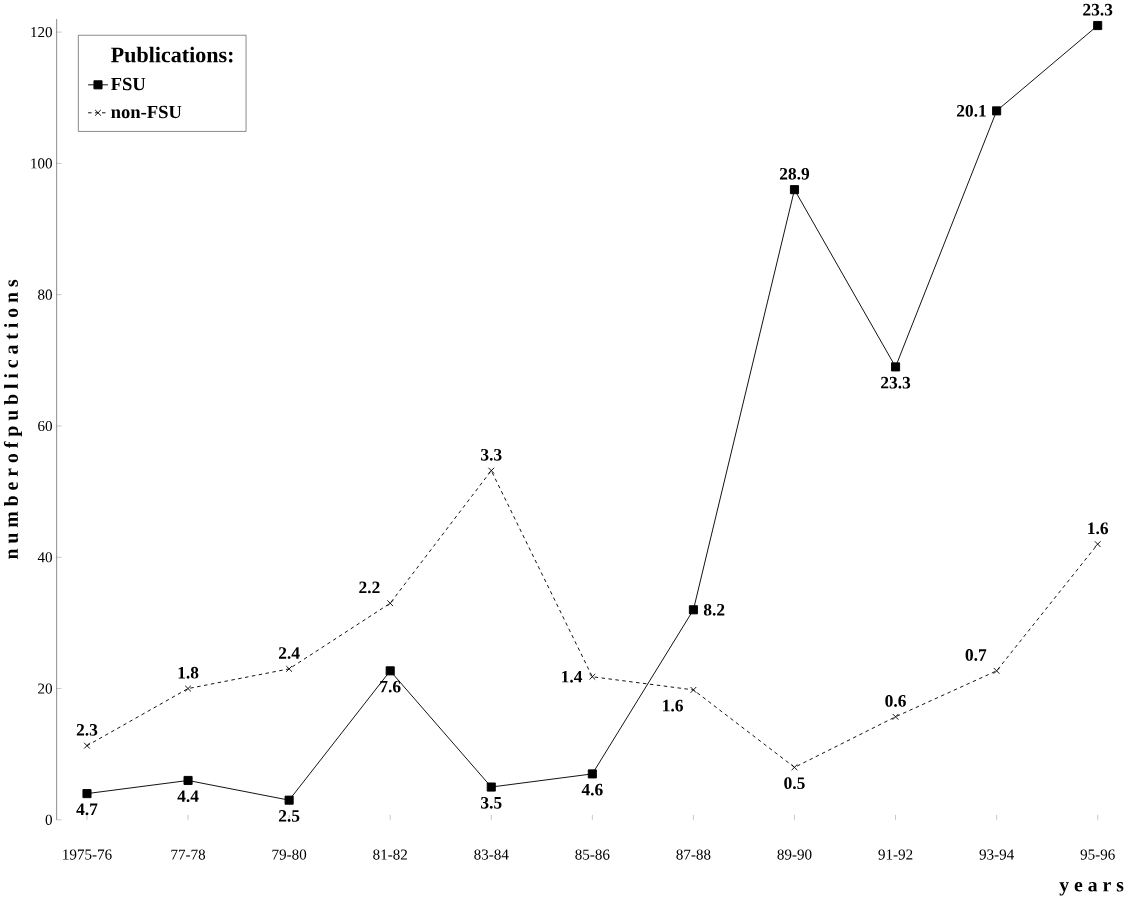 This screenshot has width=1128, height=899. I want to click on y-tick-label: 20, so click(45, 688).